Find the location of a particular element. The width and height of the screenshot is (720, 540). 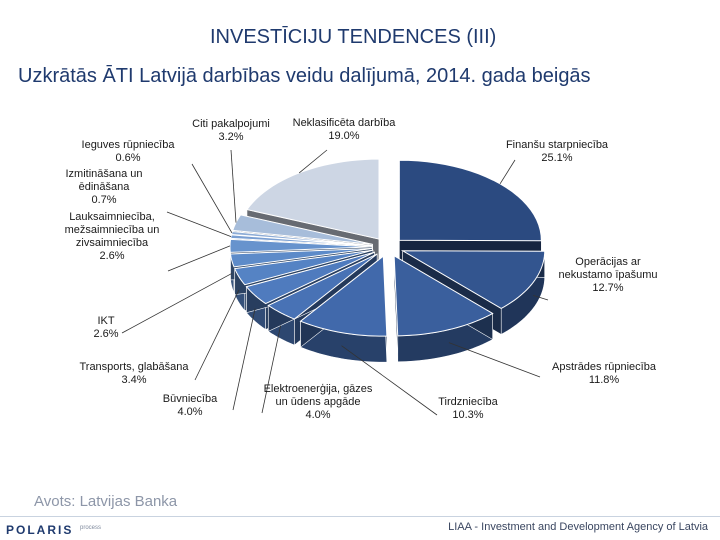

slice-category-label: un ūdens apgāde is located at coordinates (317, 402).